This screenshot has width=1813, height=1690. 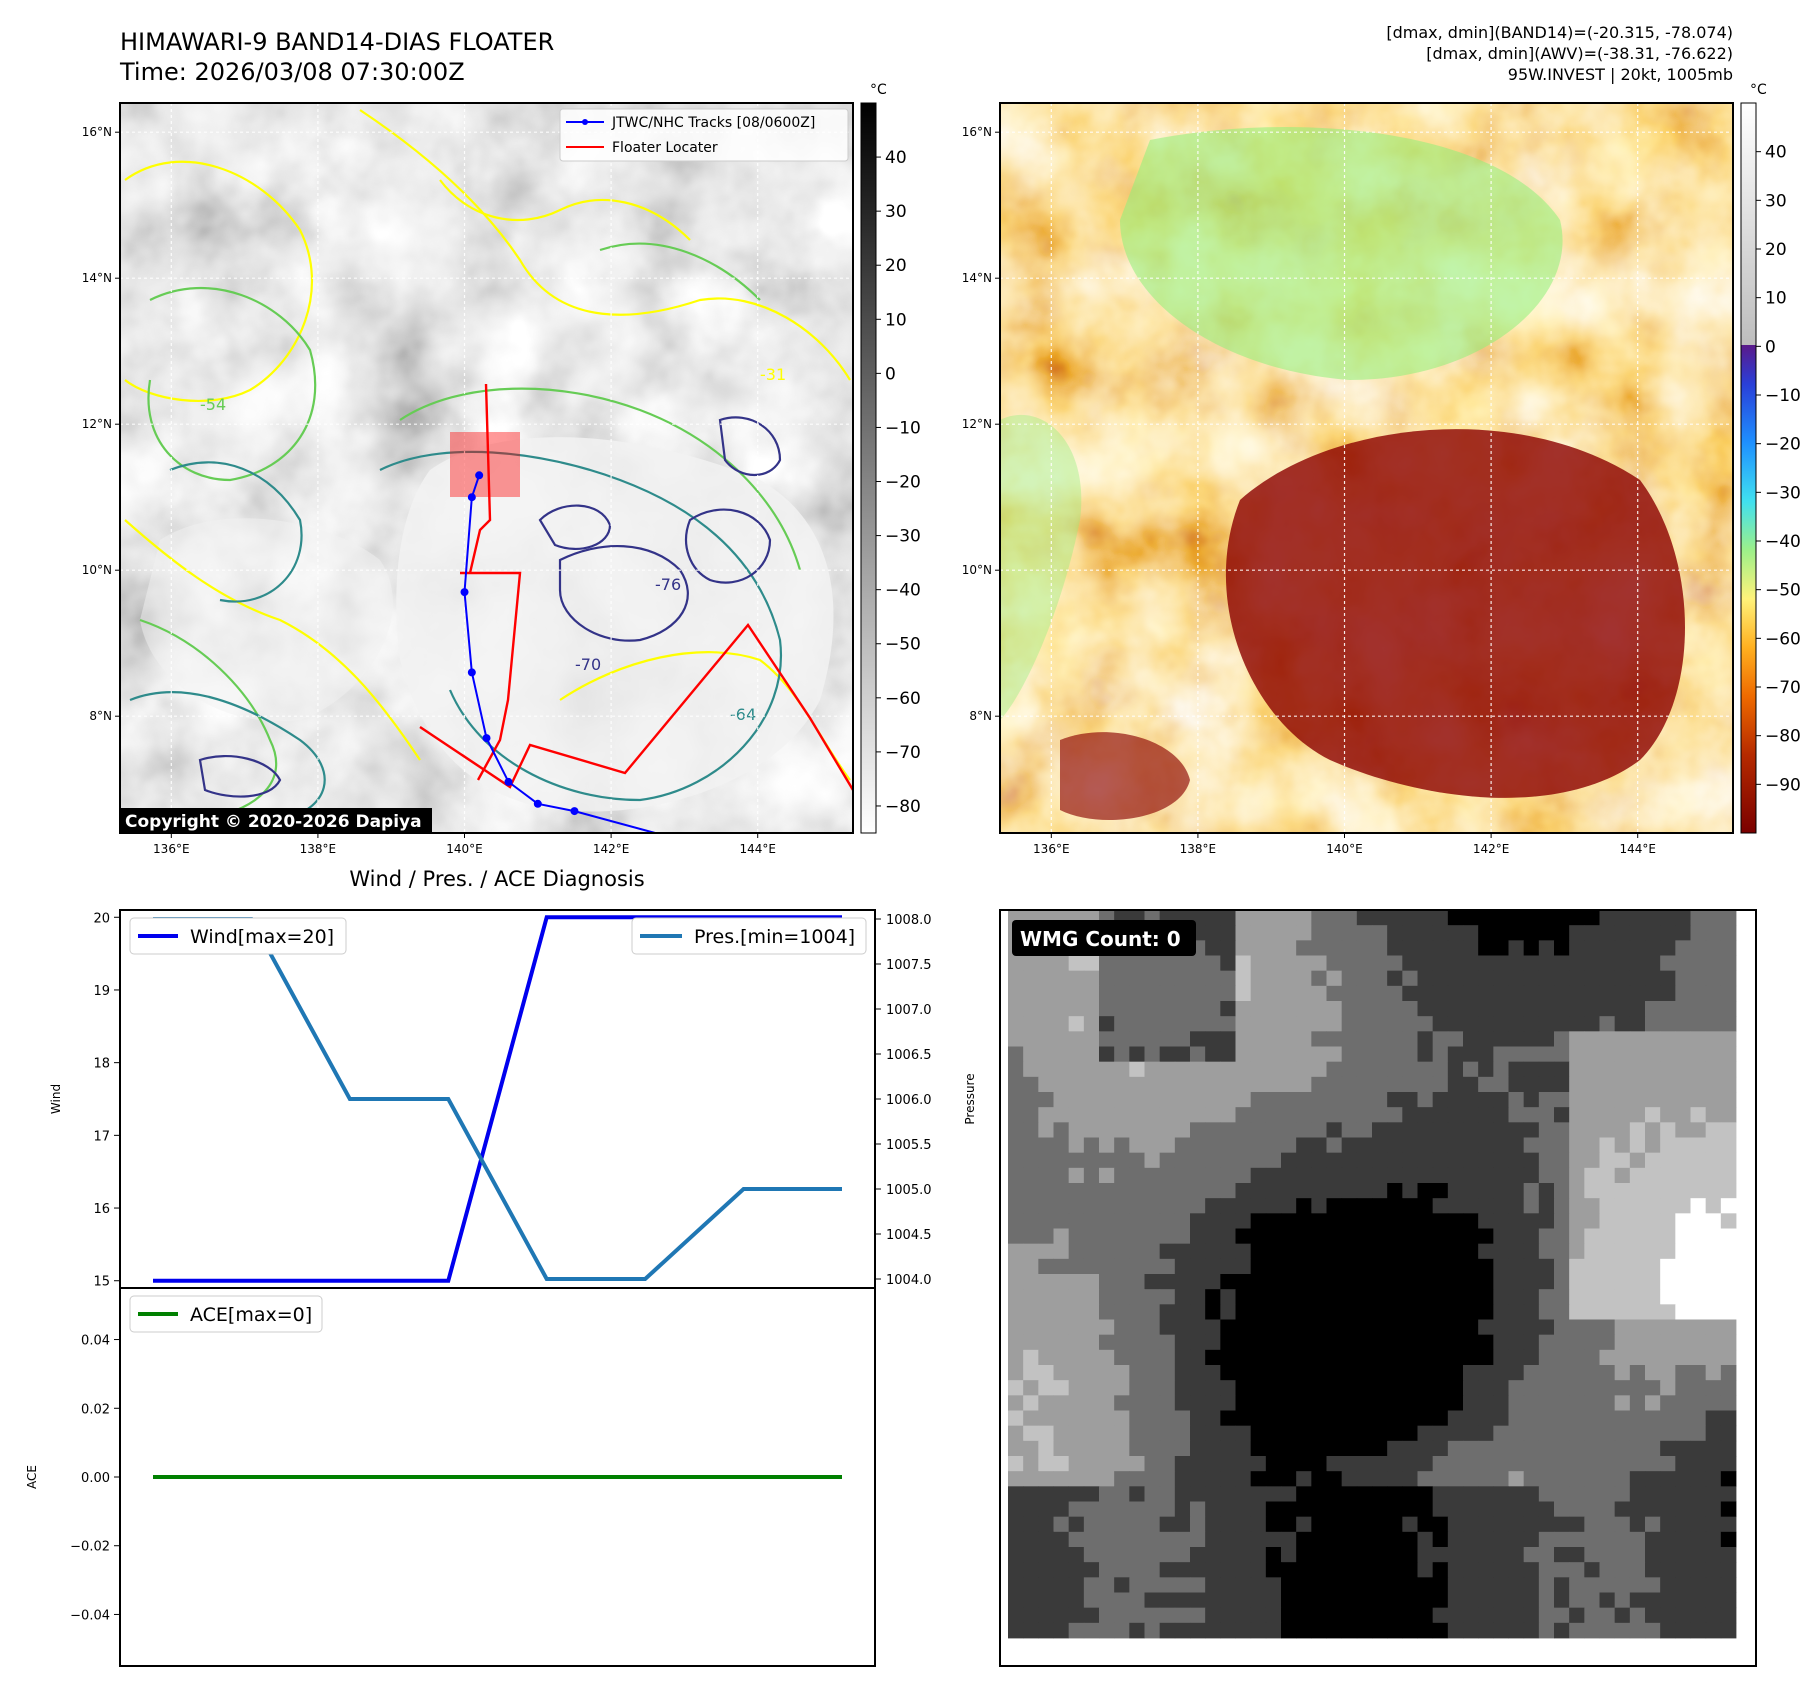 What do you see at coordinates (977, 570) in the screenshot?
I see `lat-tick-label: 10°N` at bounding box center [977, 570].